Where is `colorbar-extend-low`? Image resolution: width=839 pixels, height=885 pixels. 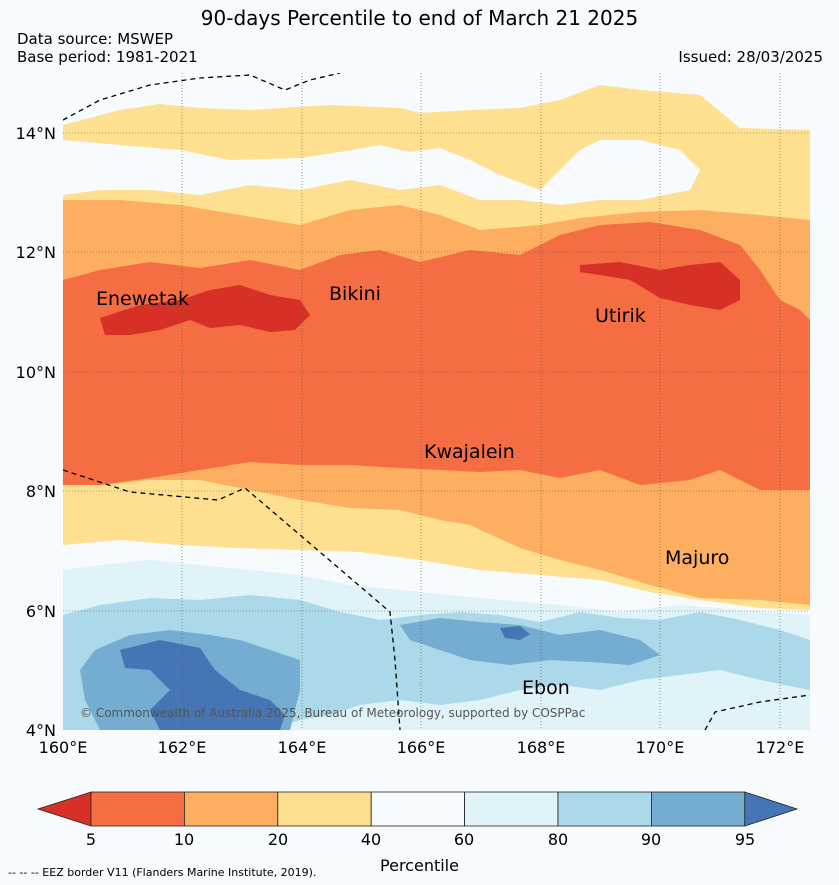 colorbar-extend-low is located at coordinates (64, 809).